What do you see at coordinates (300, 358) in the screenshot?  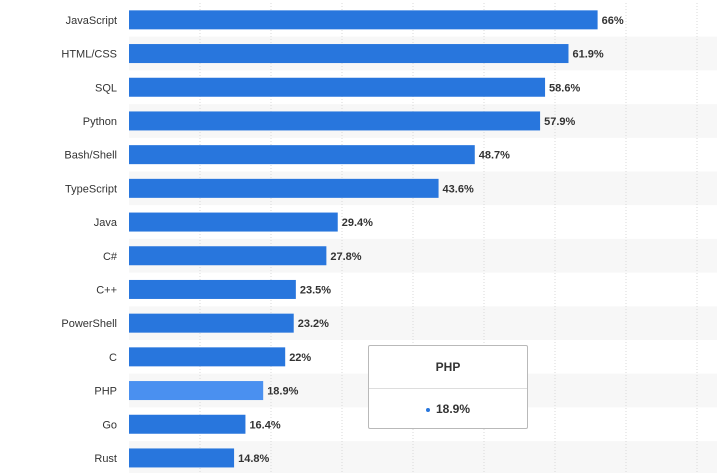 I see `value-label: 22%` at bounding box center [300, 358].